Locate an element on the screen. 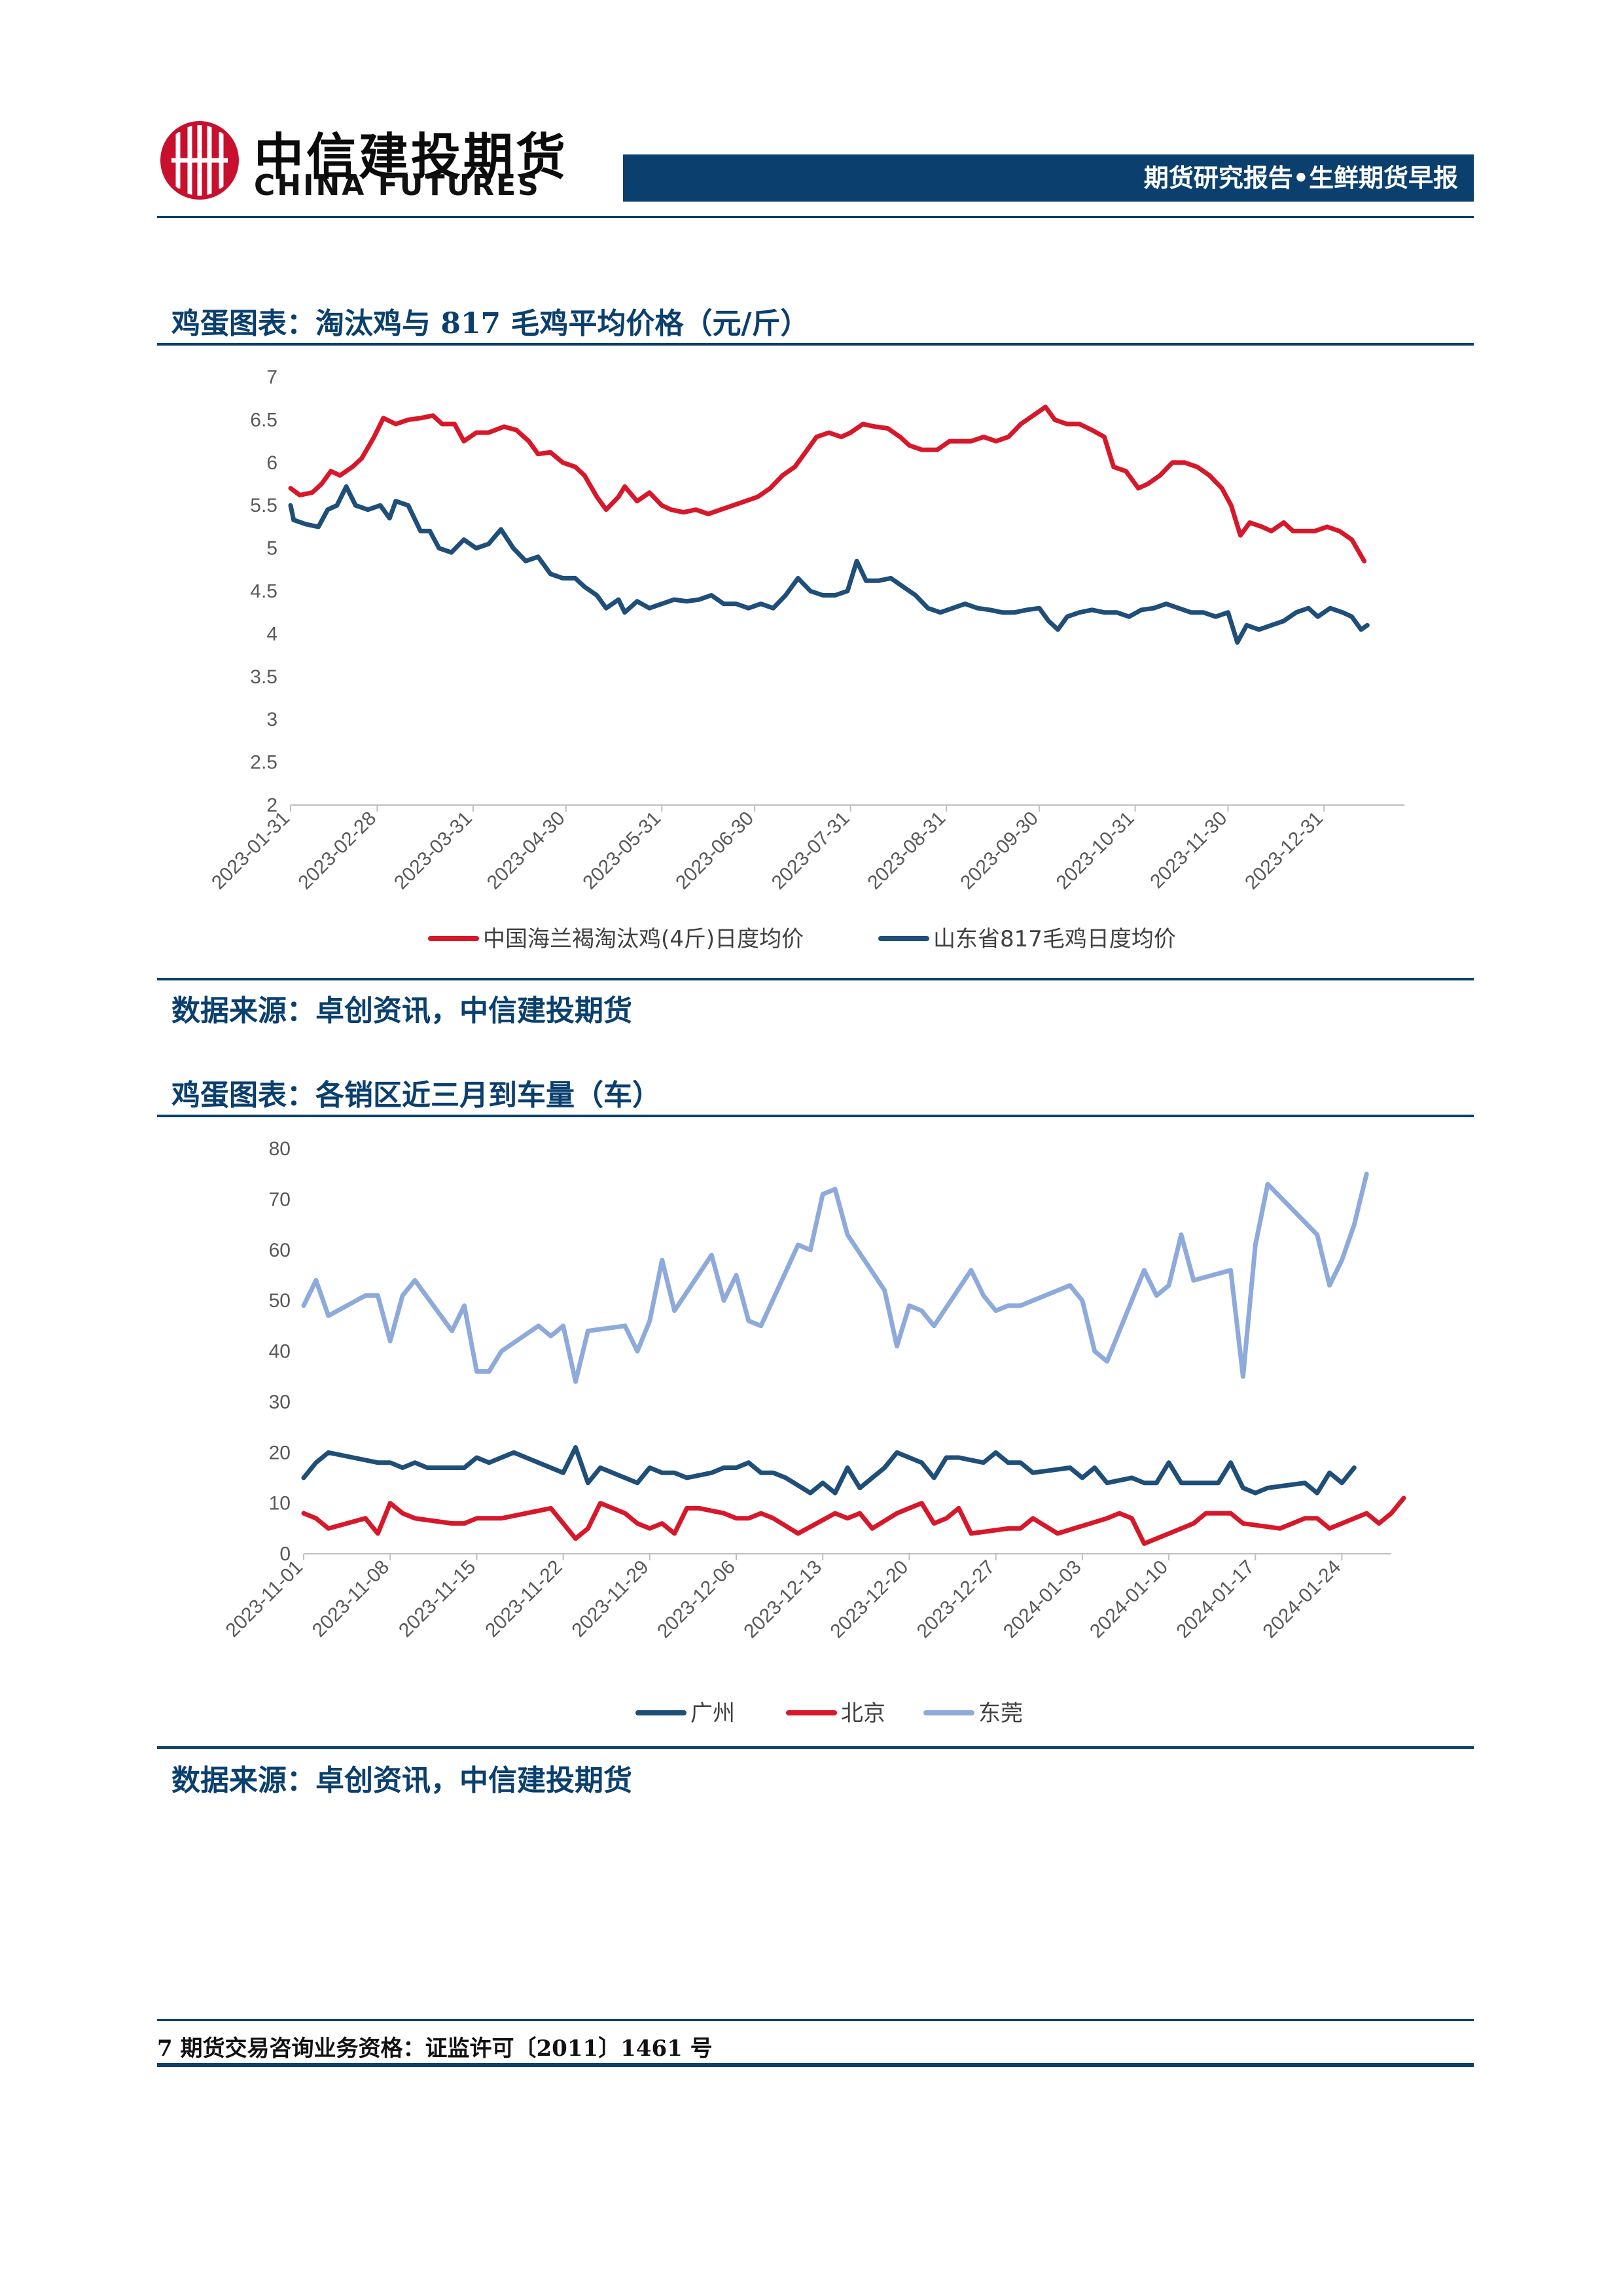  chart2-x-tick-label: 2023-11-15 is located at coordinates (437, 1598).